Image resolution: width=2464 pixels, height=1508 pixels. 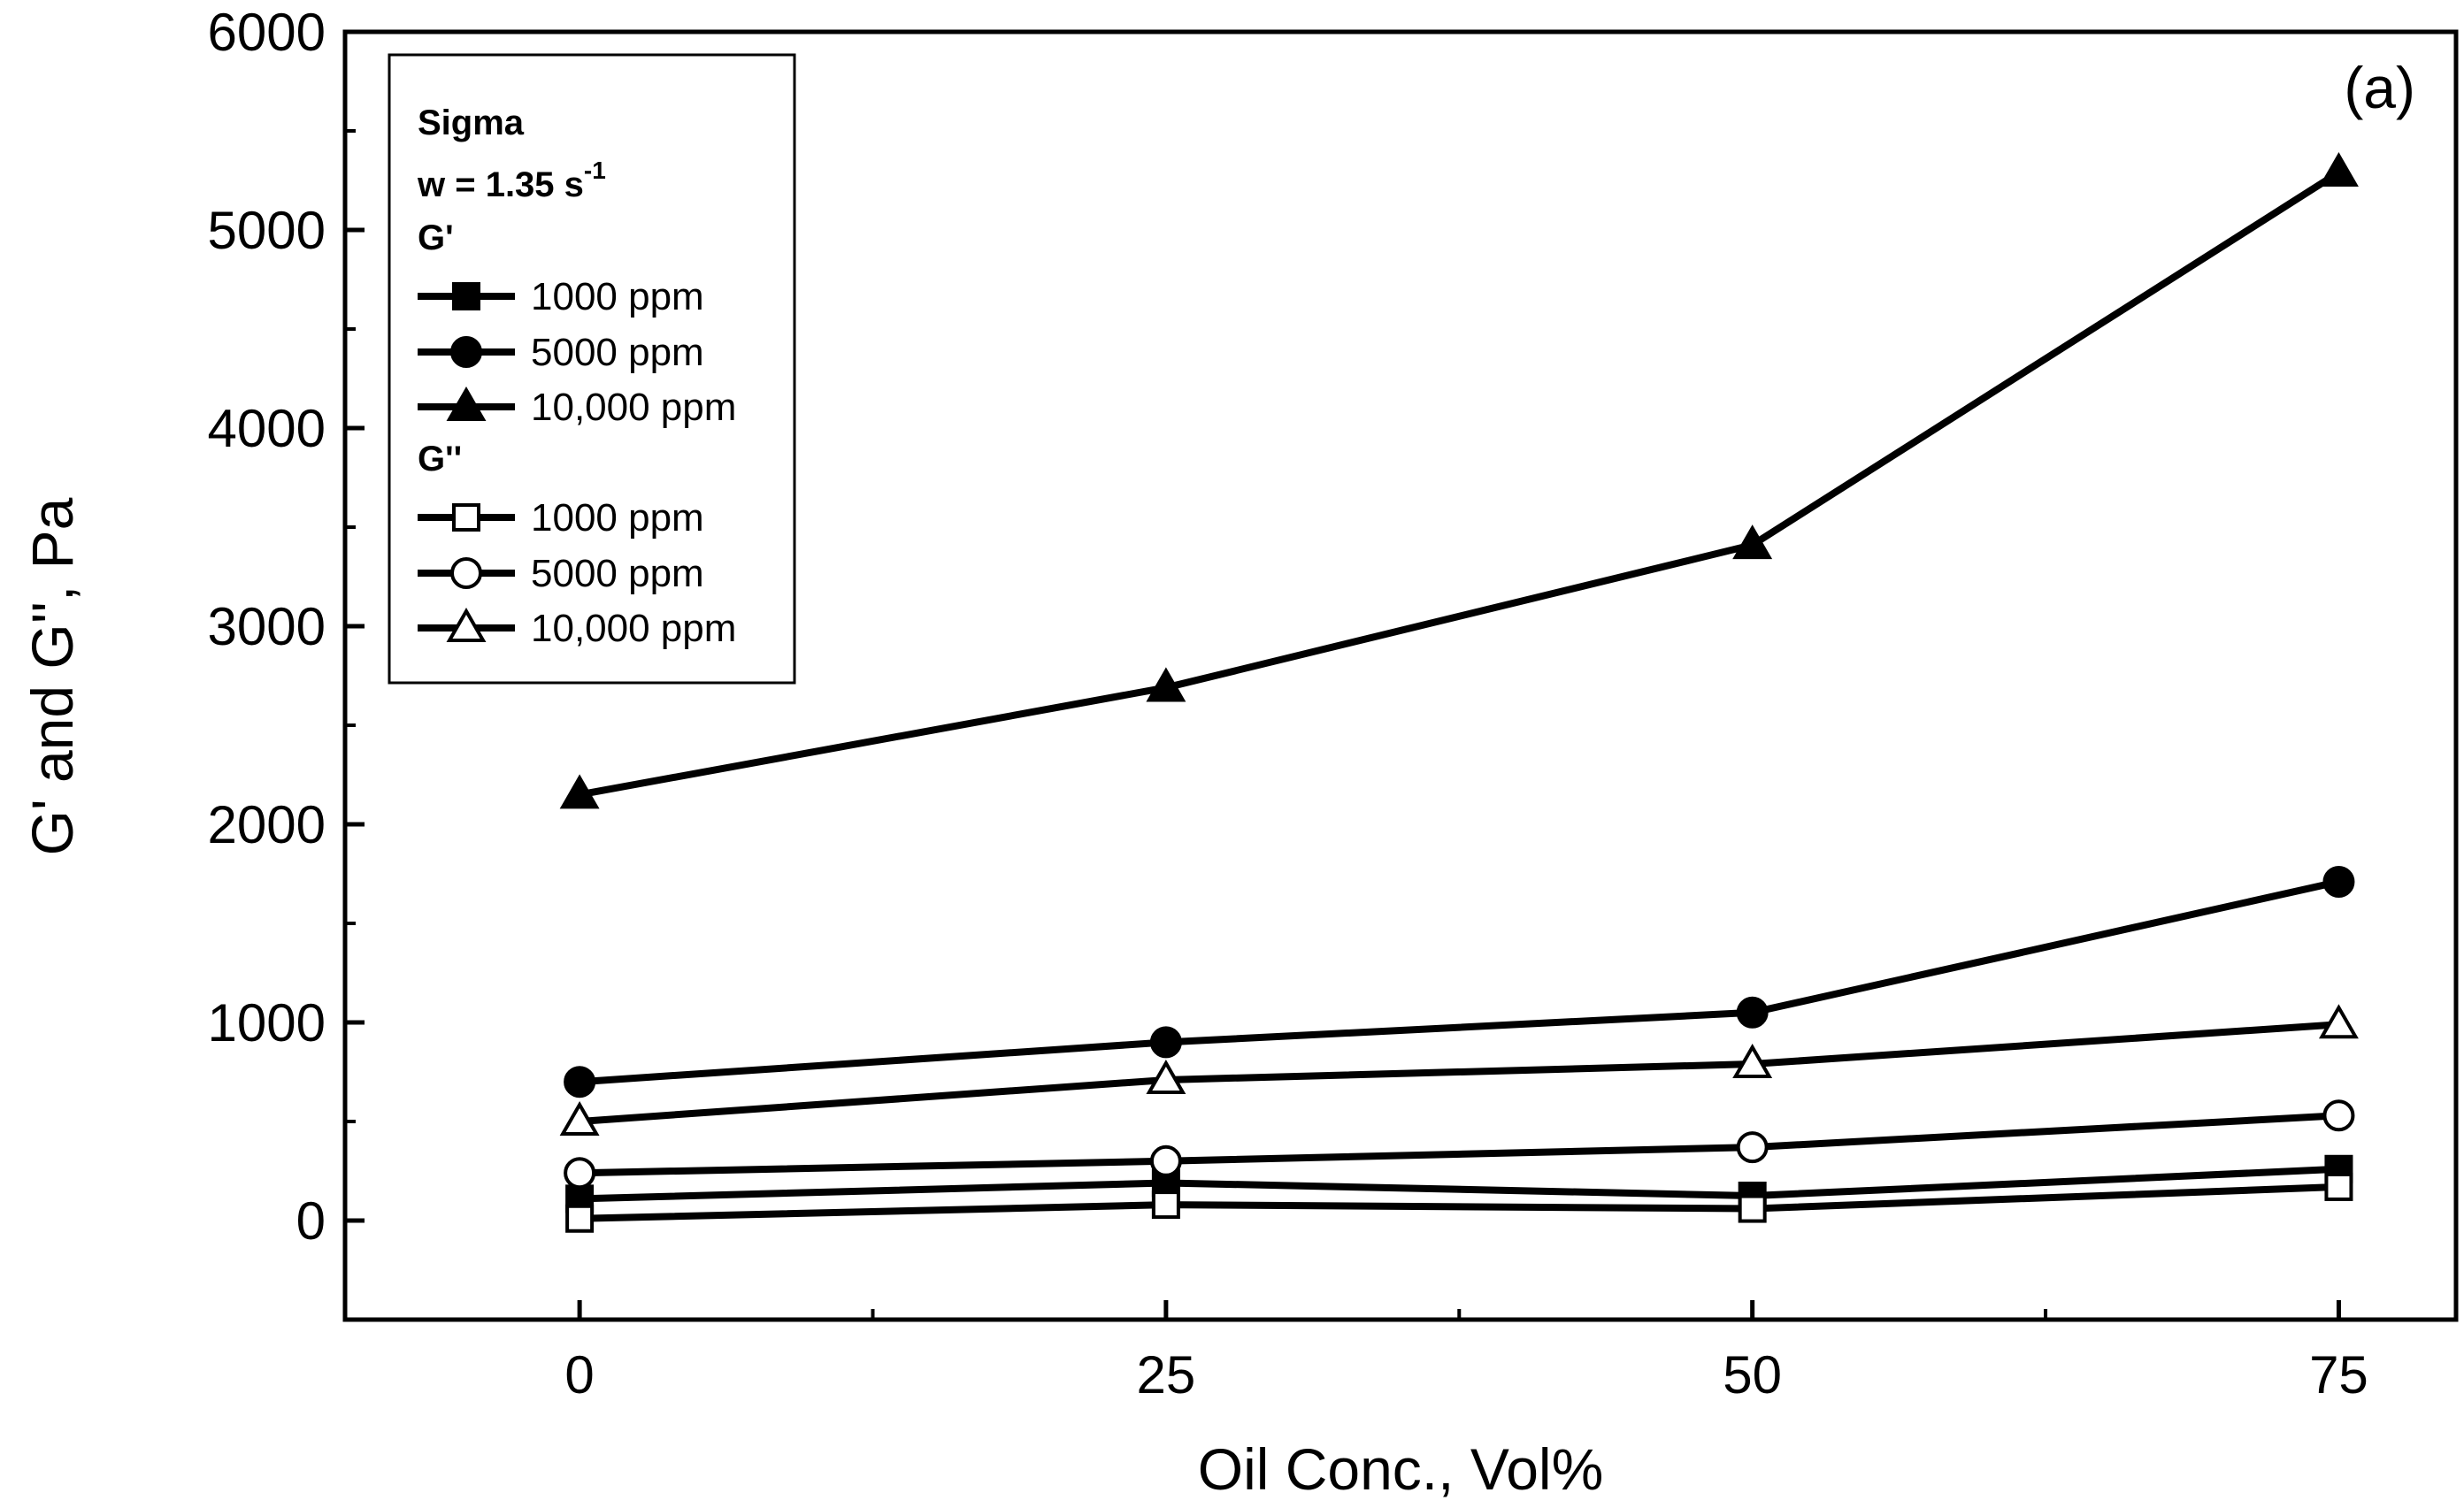 What do you see at coordinates (617, 352) in the screenshot?
I see `legend-label-1: 5000 ppm` at bounding box center [617, 352].